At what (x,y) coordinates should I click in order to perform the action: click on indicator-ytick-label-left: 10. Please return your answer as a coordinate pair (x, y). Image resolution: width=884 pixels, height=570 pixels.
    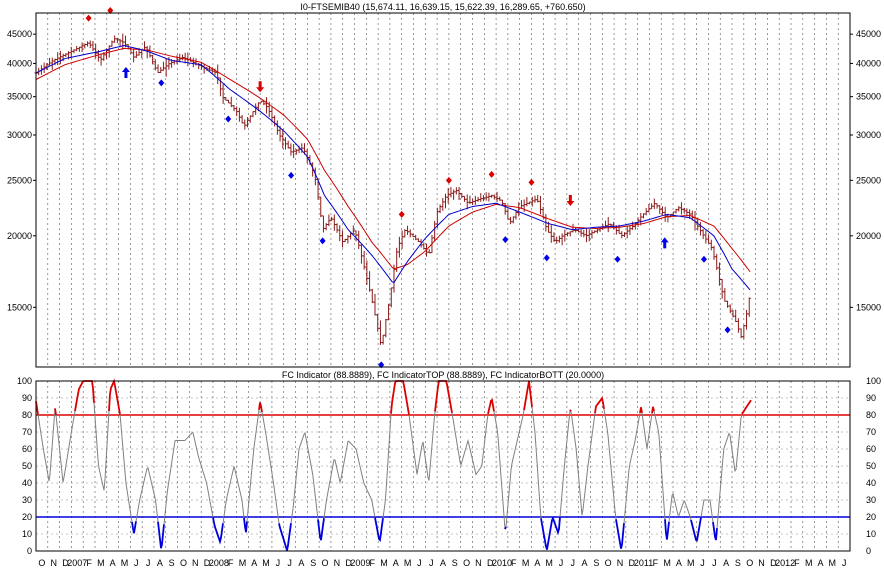
    Looking at the image, I should click on (27, 534).